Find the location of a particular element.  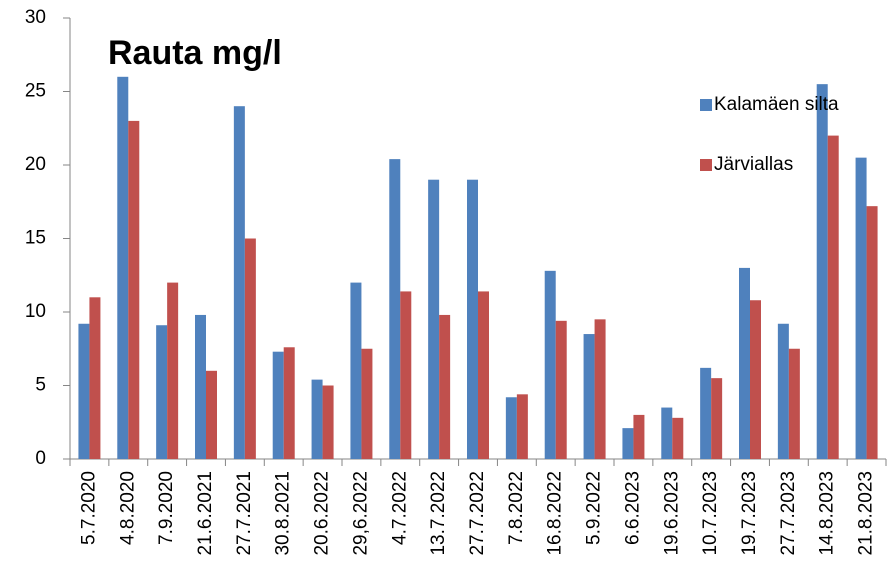

y-tick-label: 15 is located at coordinates (35, 238).